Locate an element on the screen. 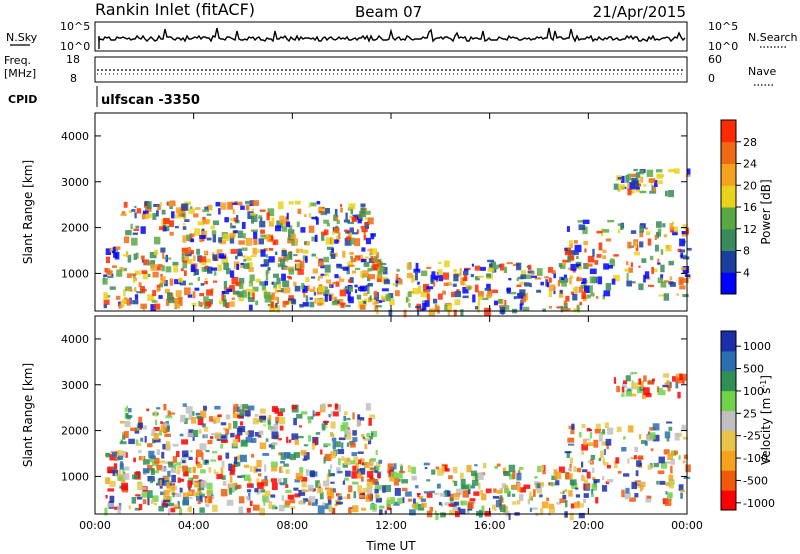 The height and width of the screenshot is (554, 800). colorbar-tick-label: 1000 is located at coordinates (757, 346).